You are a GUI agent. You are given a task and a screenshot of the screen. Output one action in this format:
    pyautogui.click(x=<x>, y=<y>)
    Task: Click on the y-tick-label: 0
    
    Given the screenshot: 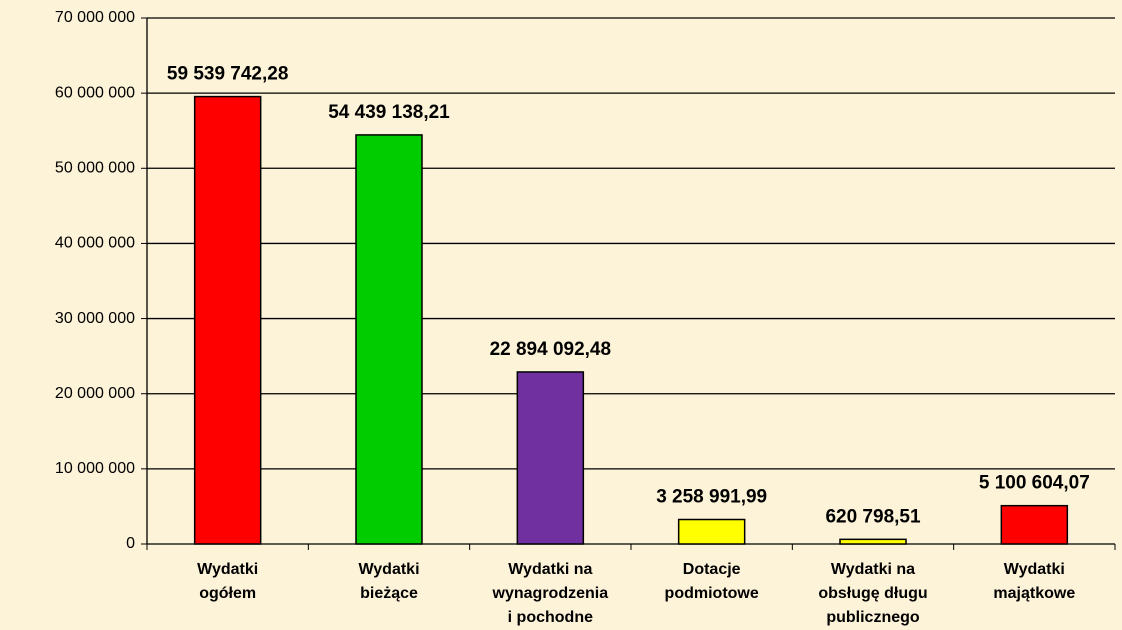 What is the action you would take?
    pyautogui.click(x=130, y=543)
    